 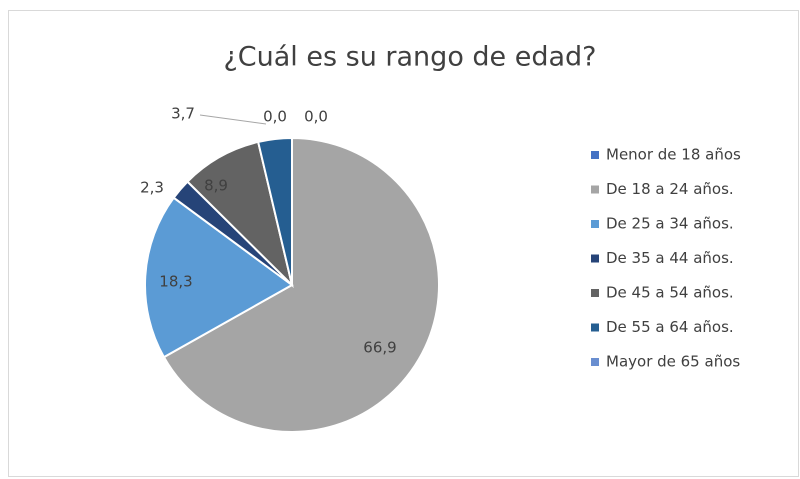 What do you see at coordinates (670, 224) in the screenshot?
I see `legend-label: De 25 a 34 años.` at bounding box center [670, 224].